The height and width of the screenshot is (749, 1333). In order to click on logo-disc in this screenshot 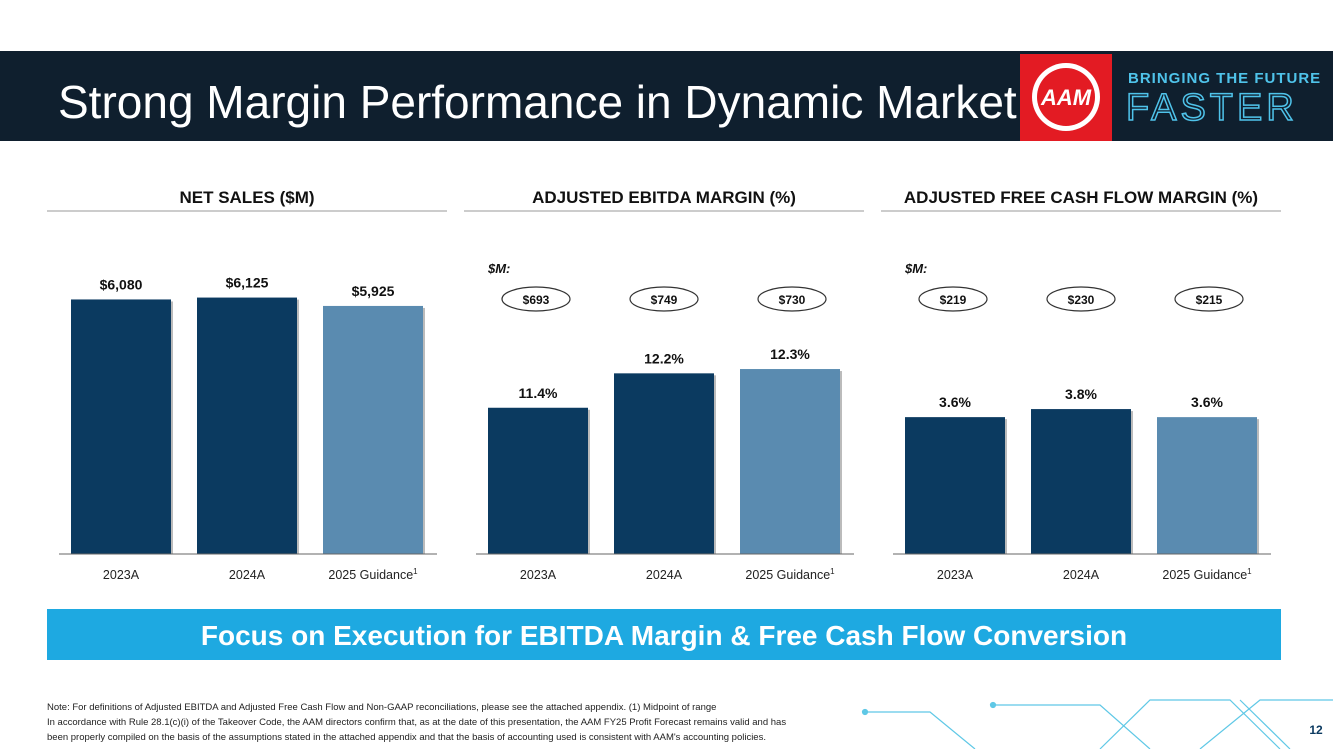, I will do `click(1066, 97)`.